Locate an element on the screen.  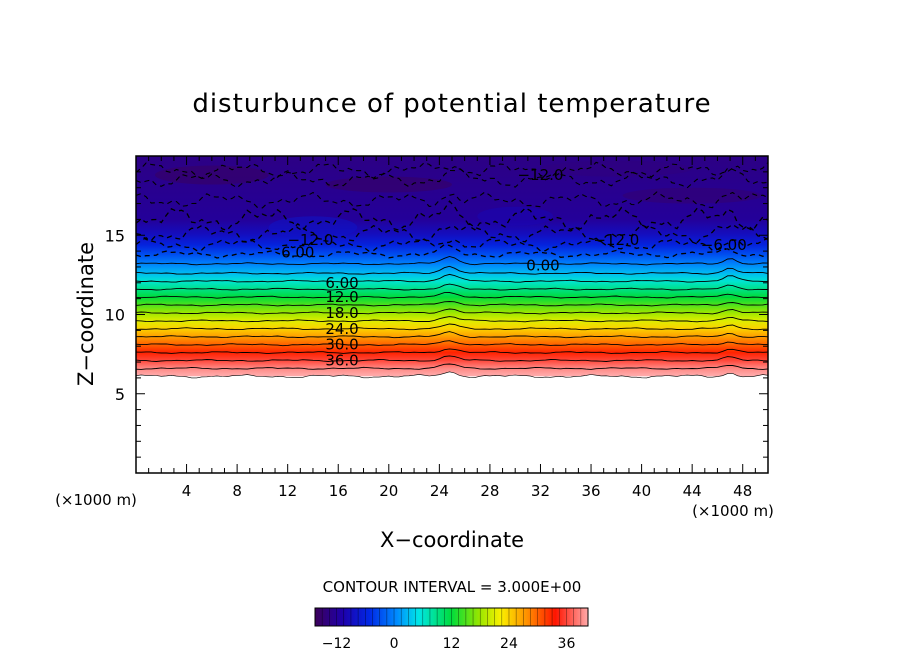
x-tick-label: 32 is located at coordinates (540, 491).